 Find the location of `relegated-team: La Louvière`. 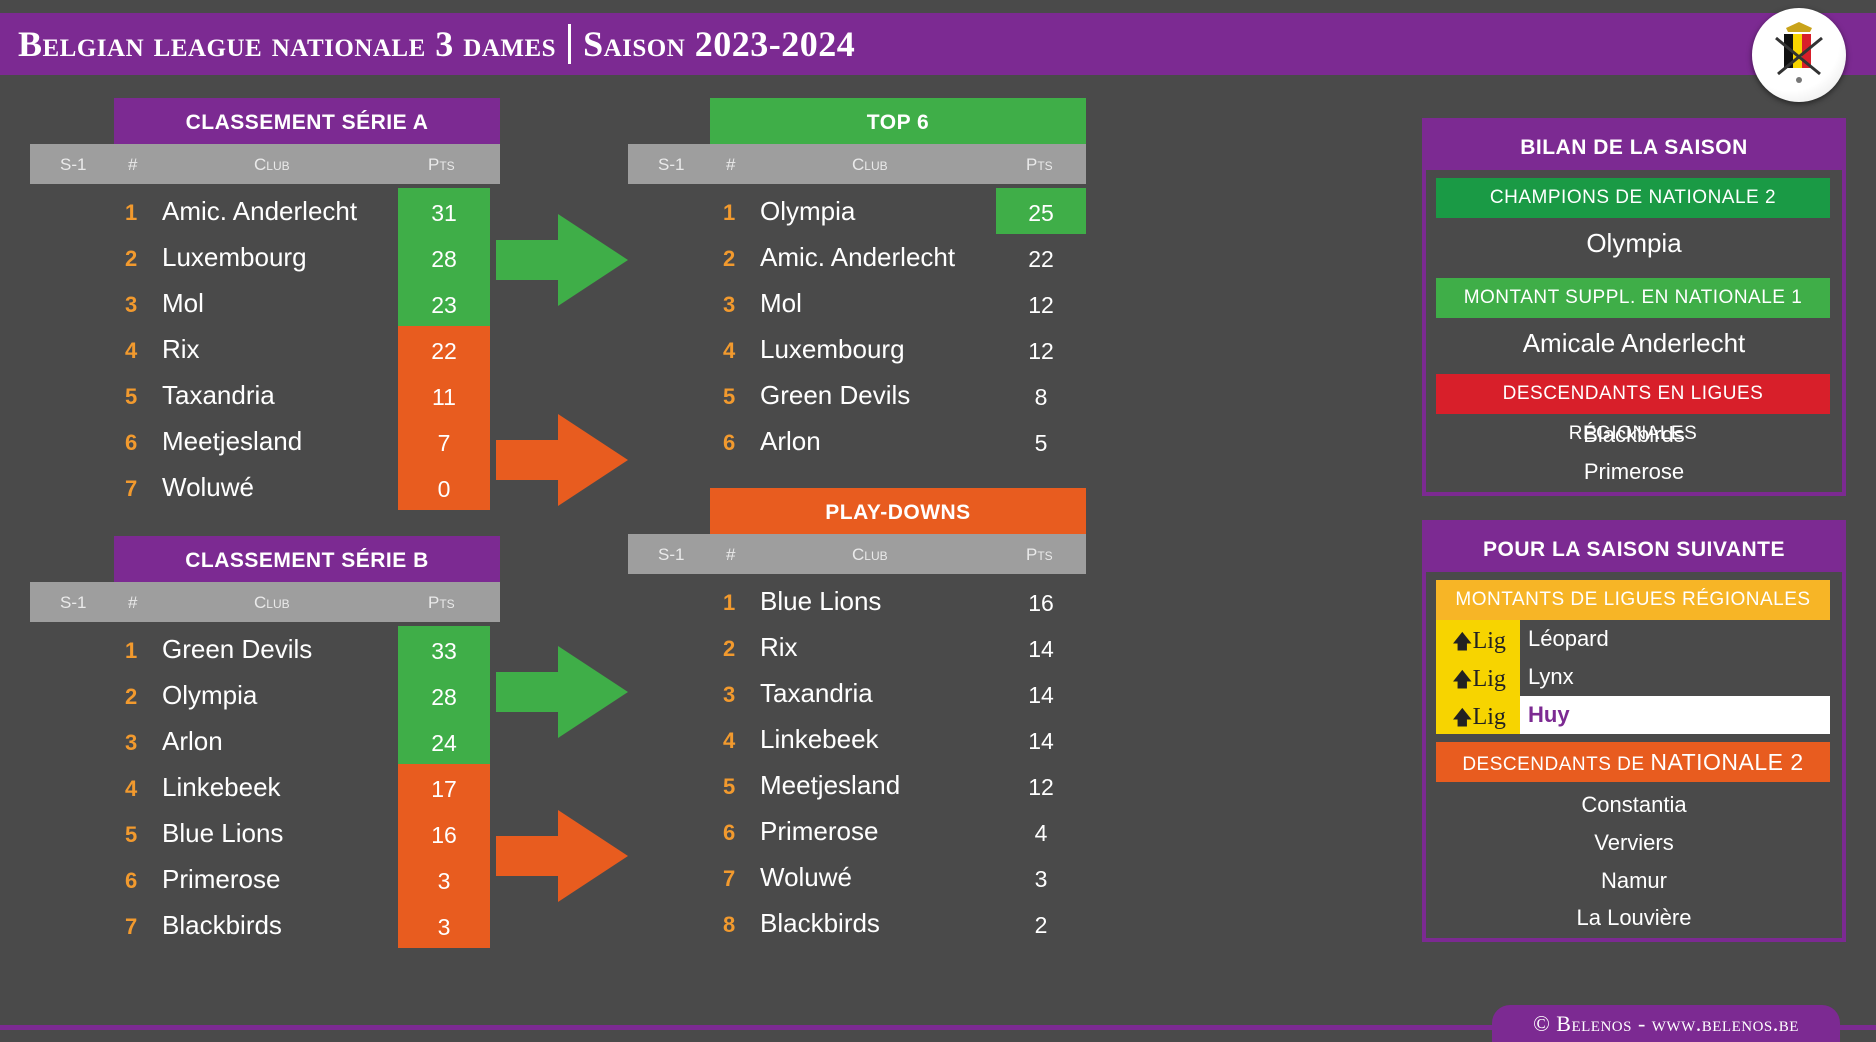

relegated-team: La Louvière is located at coordinates (1634, 917).